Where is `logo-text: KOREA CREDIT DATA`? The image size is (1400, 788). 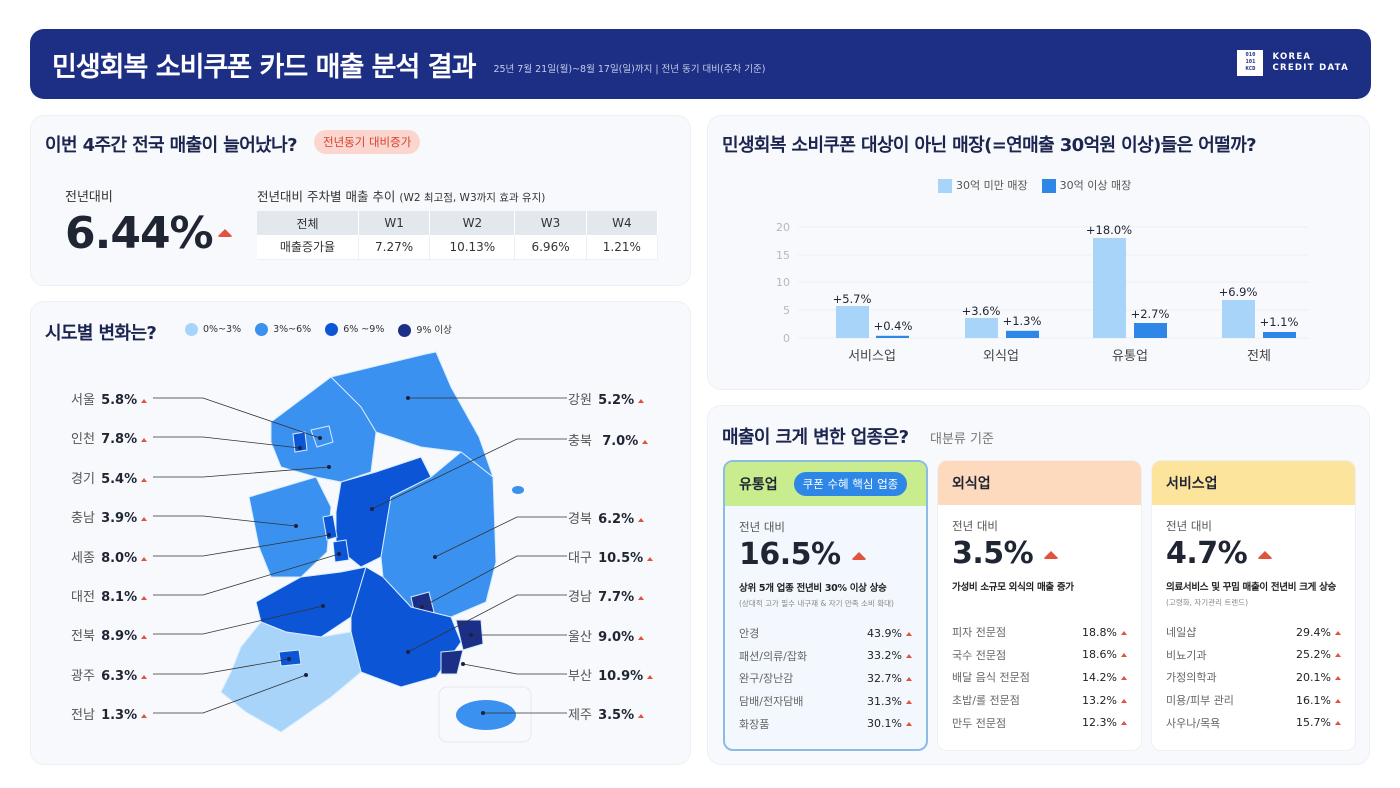
logo-text: KOREA CREDIT DATA is located at coordinates (1310, 63).